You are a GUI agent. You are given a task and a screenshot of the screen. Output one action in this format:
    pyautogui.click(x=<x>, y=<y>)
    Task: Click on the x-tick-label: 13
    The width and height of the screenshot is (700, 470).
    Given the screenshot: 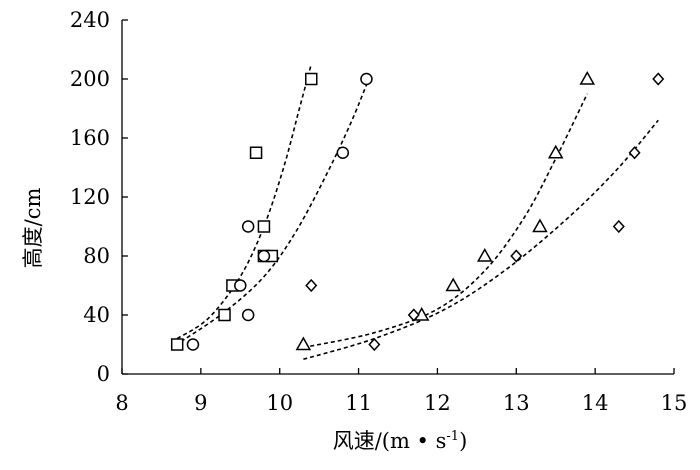 What is the action you would take?
    pyautogui.click(x=516, y=403)
    